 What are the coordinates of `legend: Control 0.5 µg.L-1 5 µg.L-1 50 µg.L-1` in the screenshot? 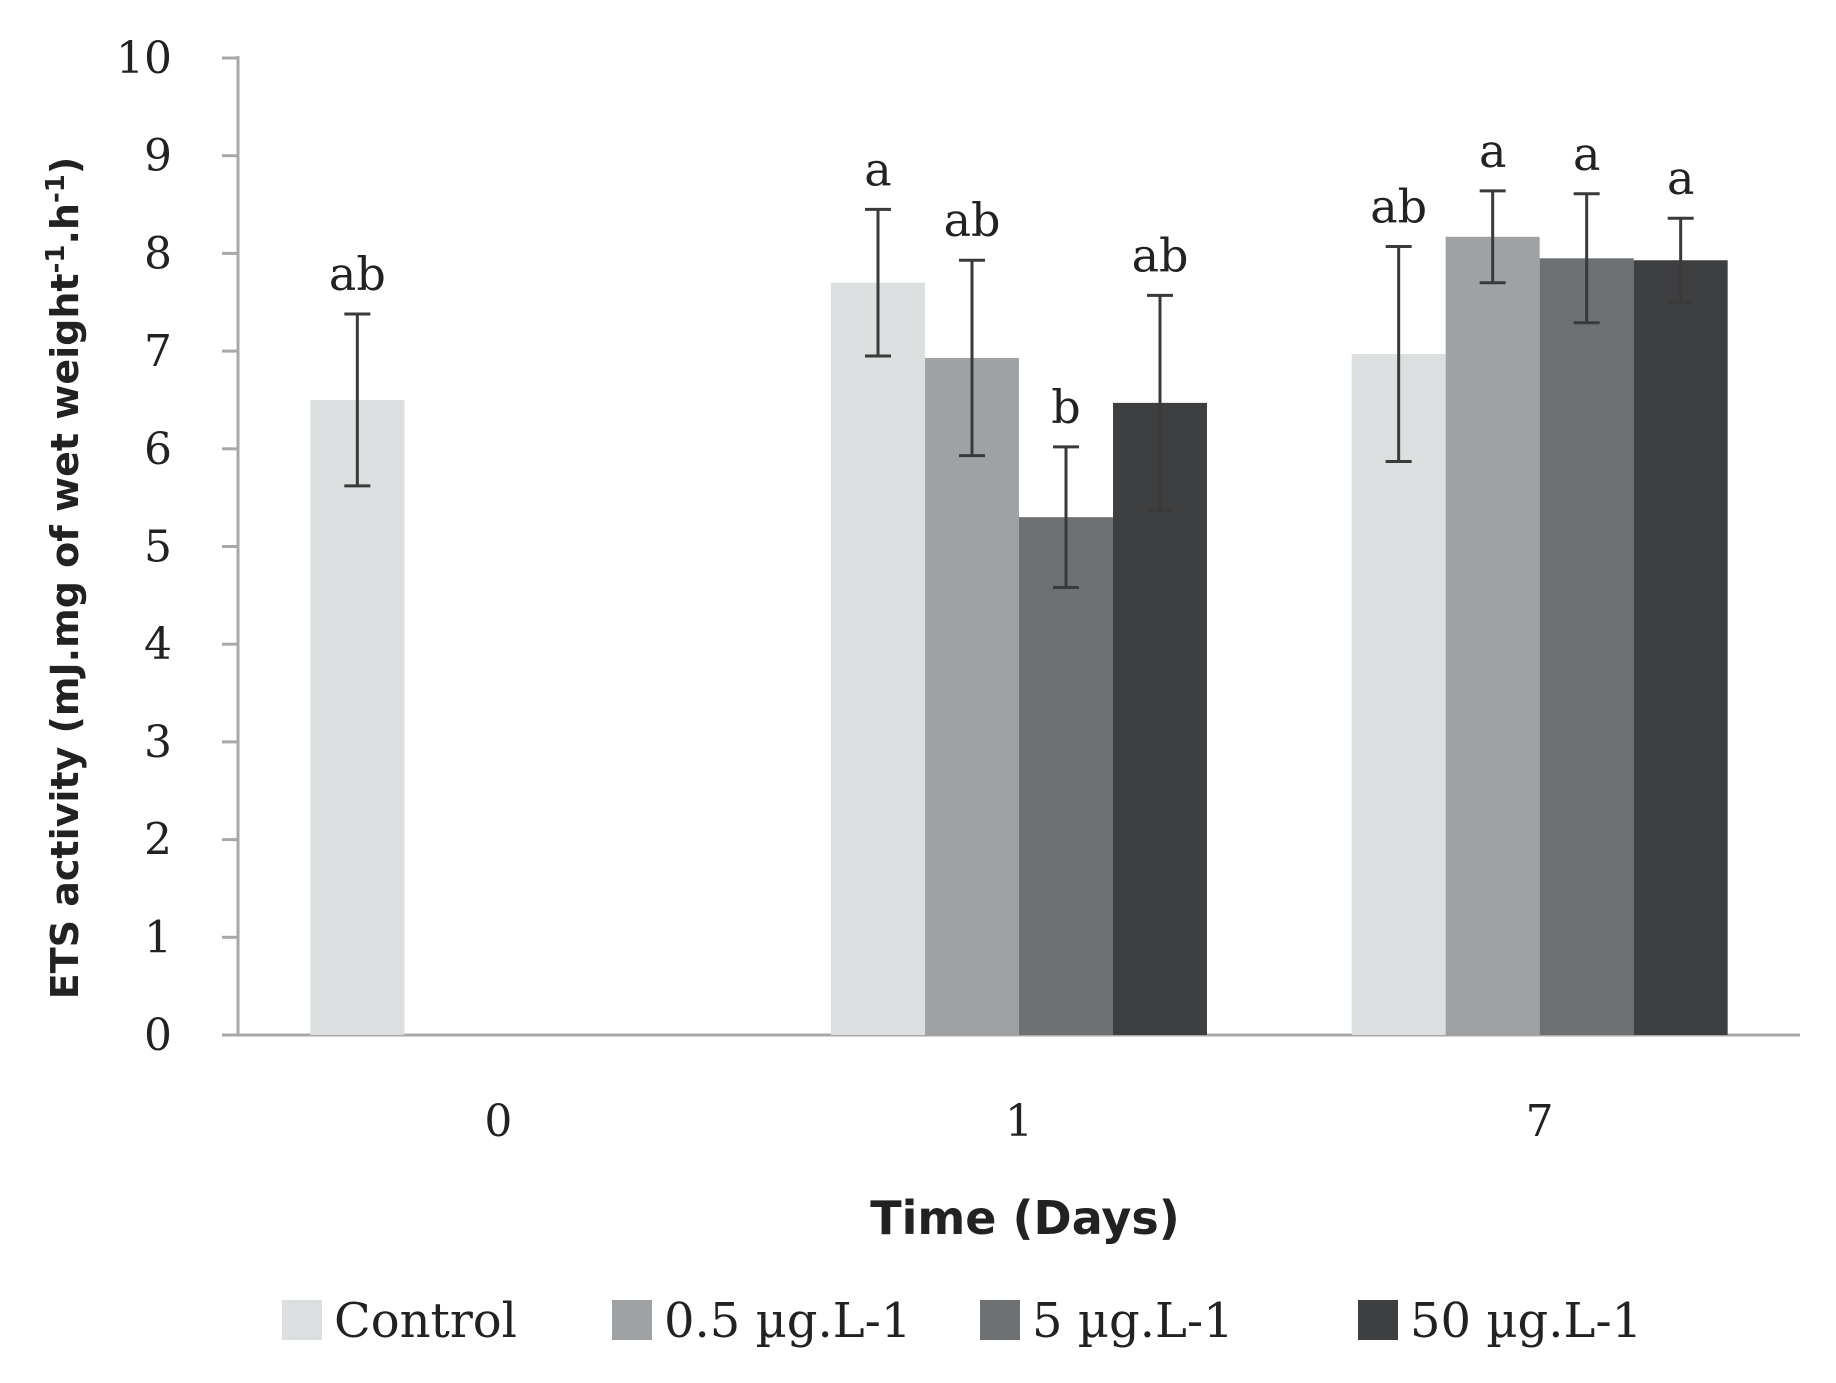 It's located at (962, 1321).